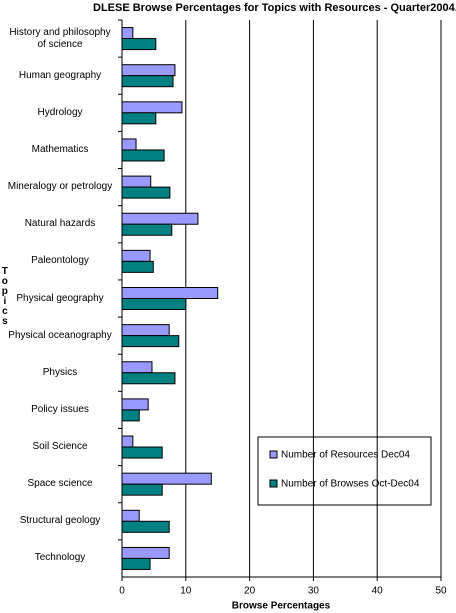 This screenshot has width=456, height=613. Describe the element at coordinates (60, 224) in the screenshot. I see `y-tick-label: Natural hazards` at that location.